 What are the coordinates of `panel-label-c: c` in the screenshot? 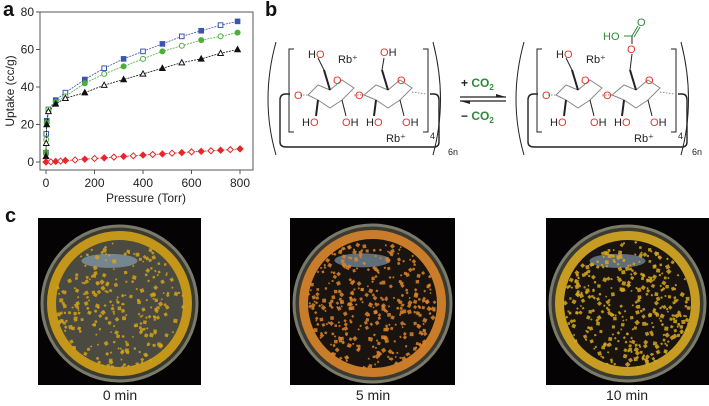 It's located at (11, 216).